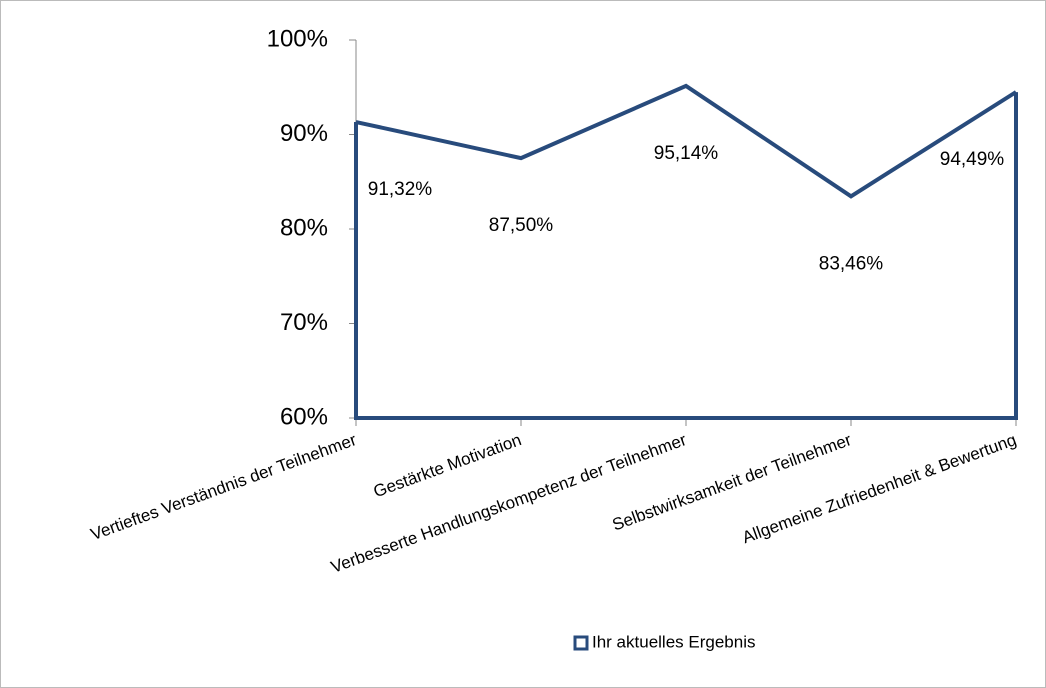 Image resolution: width=1046 pixels, height=688 pixels. Describe the element at coordinates (400, 189) in the screenshot. I see `value-label: 91,32%` at that location.